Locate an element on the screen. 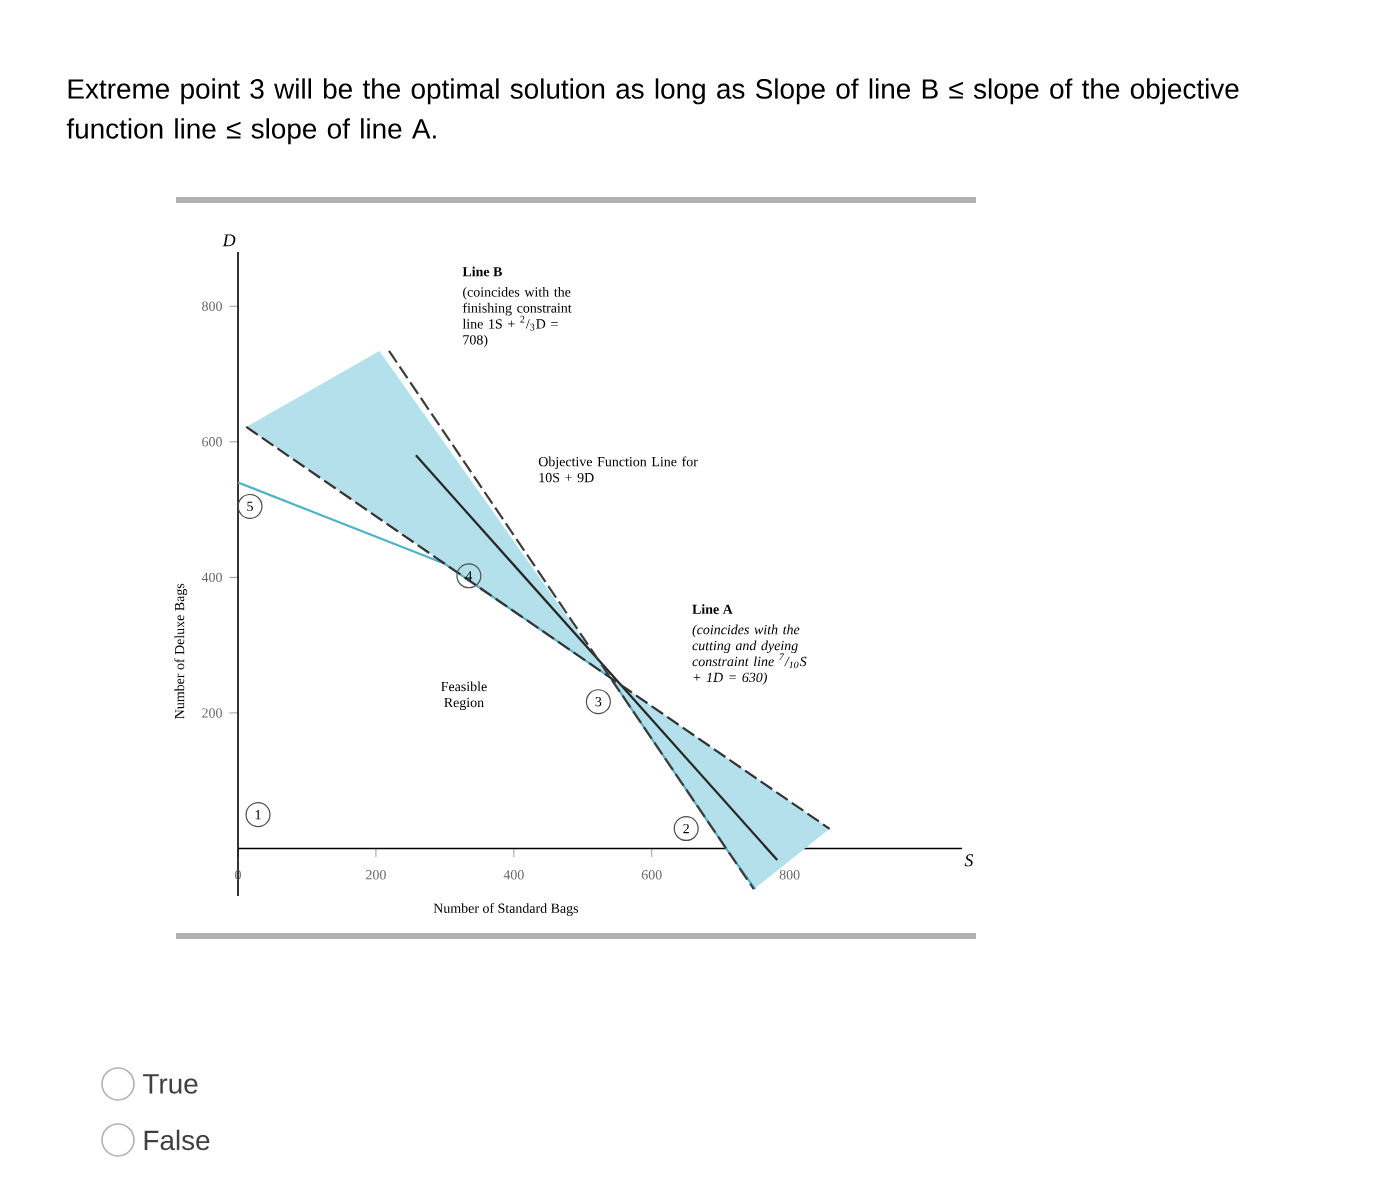  text: False is located at coordinates (177, 1140).